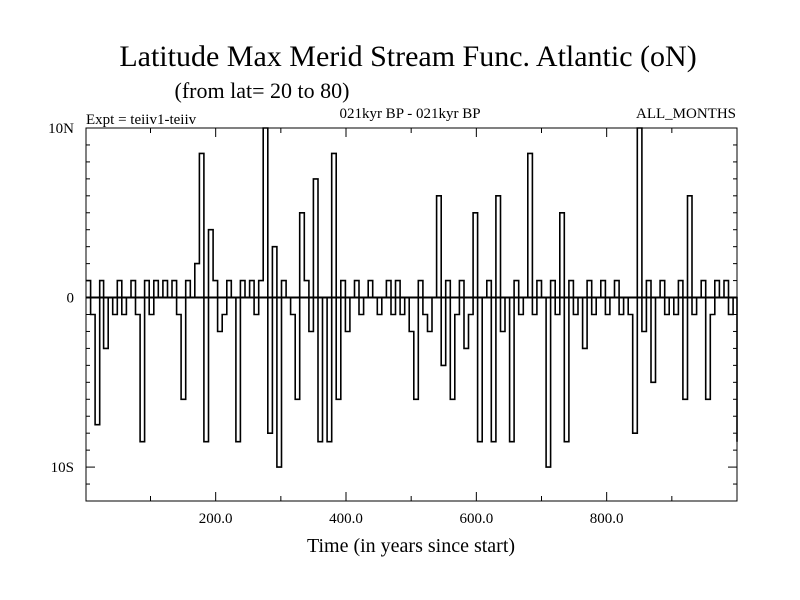 Image resolution: width=800 pixels, height=600 pixels. What do you see at coordinates (141, 120) in the screenshot?
I see `experiment-label: Expt = teiiv1-teiiv` at bounding box center [141, 120].